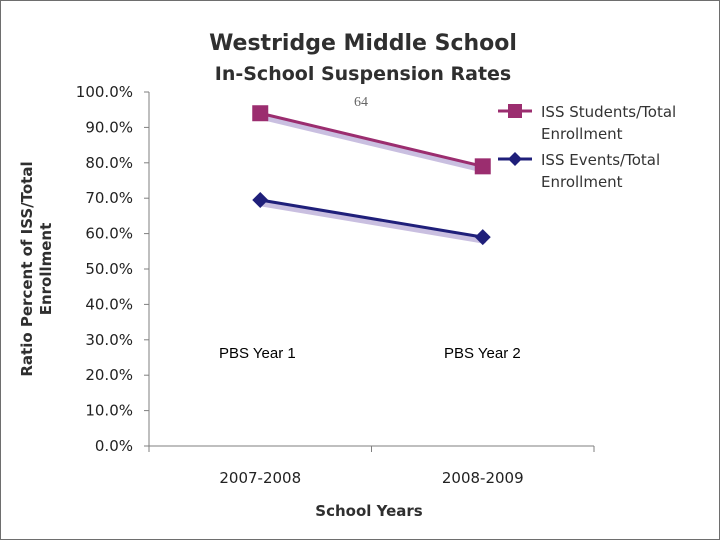 This screenshot has height=540, width=720. I want to click on legend-entry-iss-students: ISS Students/Total Enrollment, so click(587, 123).